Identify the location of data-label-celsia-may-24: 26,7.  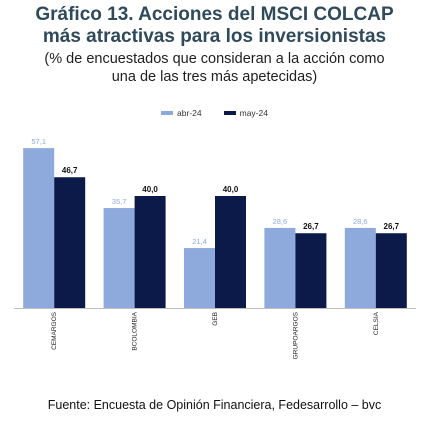
(392, 226).